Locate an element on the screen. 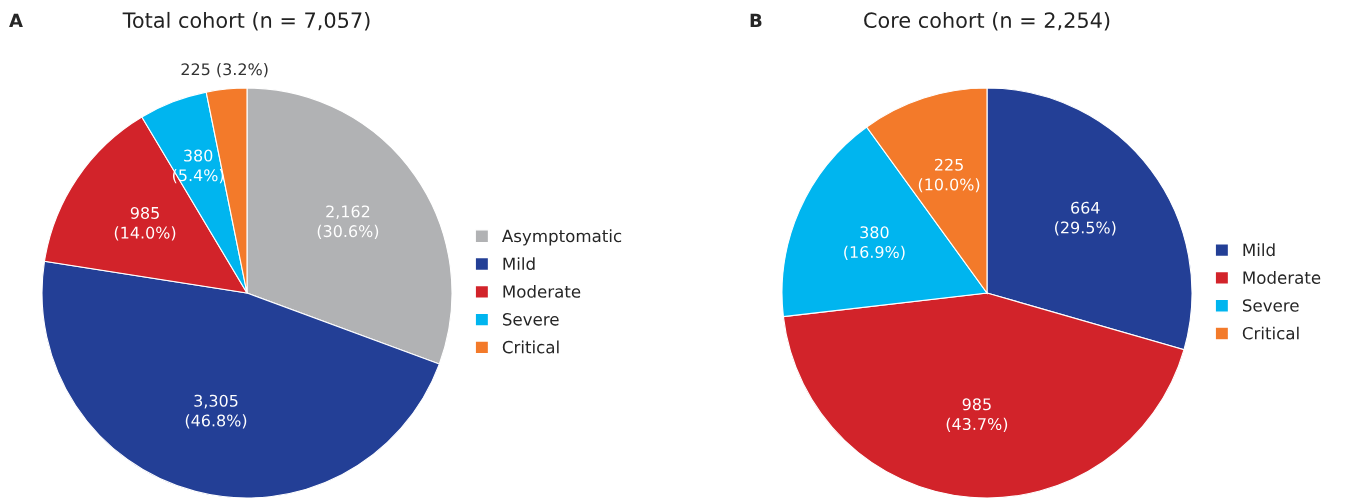 This screenshot has width=1345, height=498. data-label: 380 (16.9%) is located at coordinates (874, 243).